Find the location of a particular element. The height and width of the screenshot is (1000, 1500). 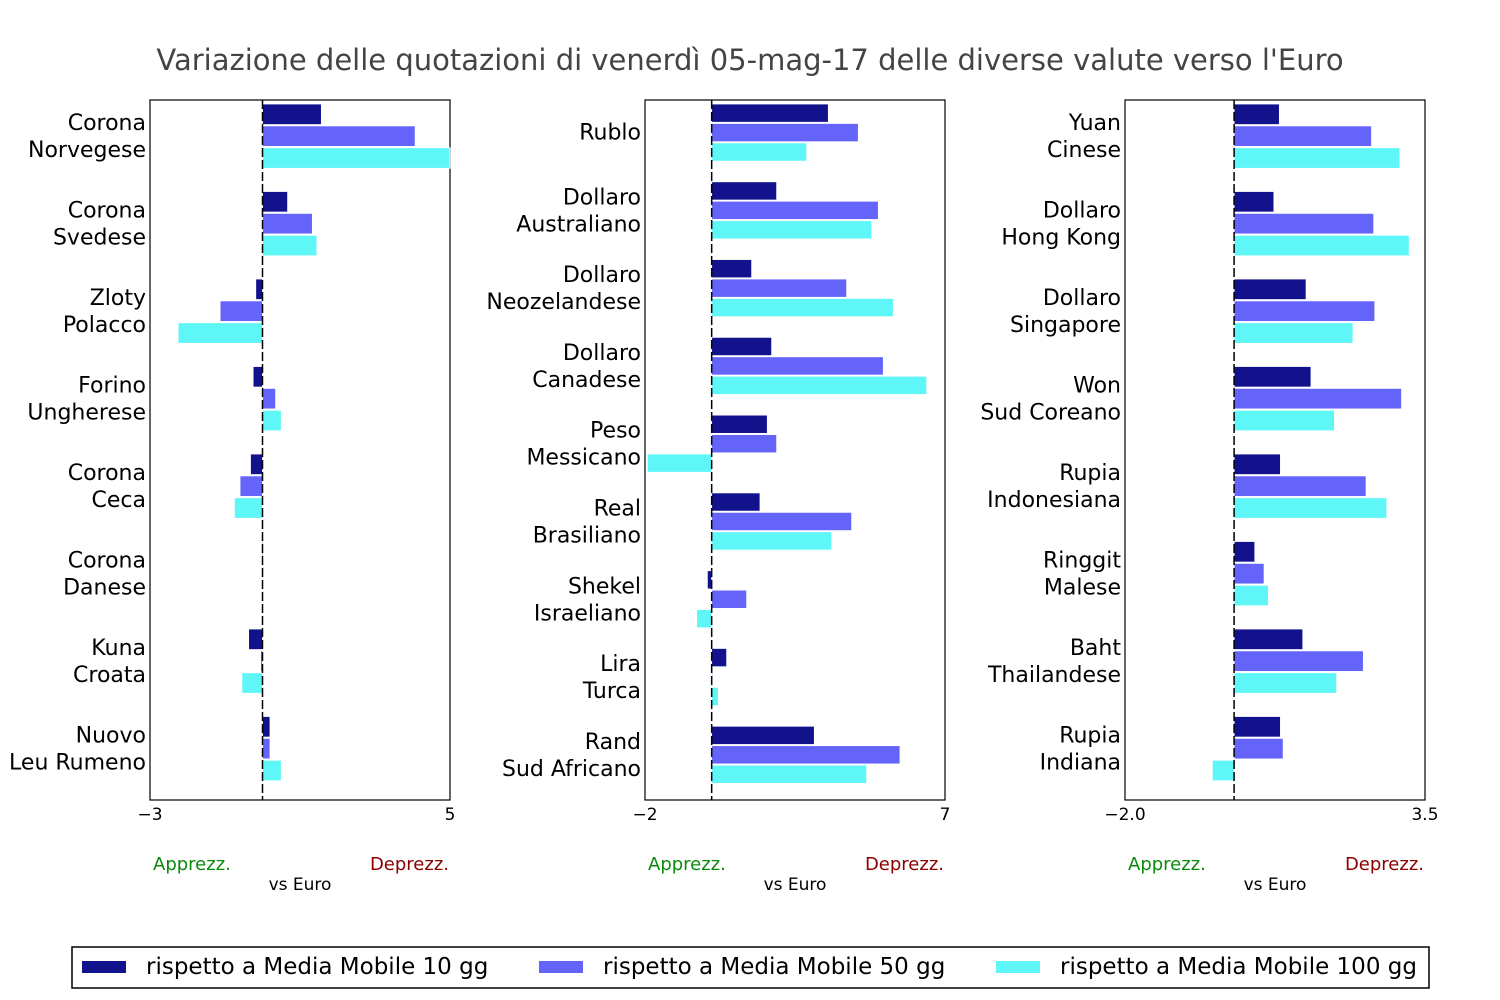

x-tick-label: 7 is located at coordinates (945, 815).